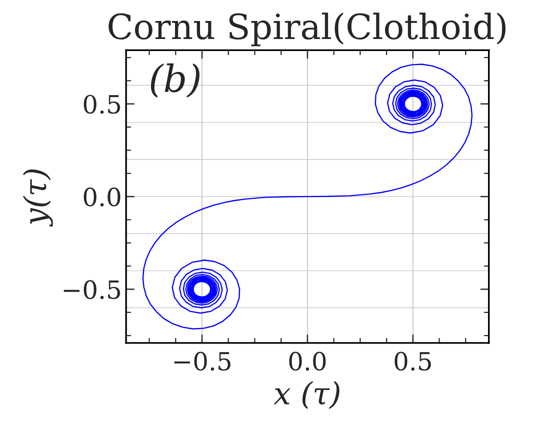 This screenshot has width=553, height=425. What do you see at coordinates (307, 29) in the screenshot?
I see `chart-title: Cornu Spiral(Clothoid)` at bounding box center [307, 29].